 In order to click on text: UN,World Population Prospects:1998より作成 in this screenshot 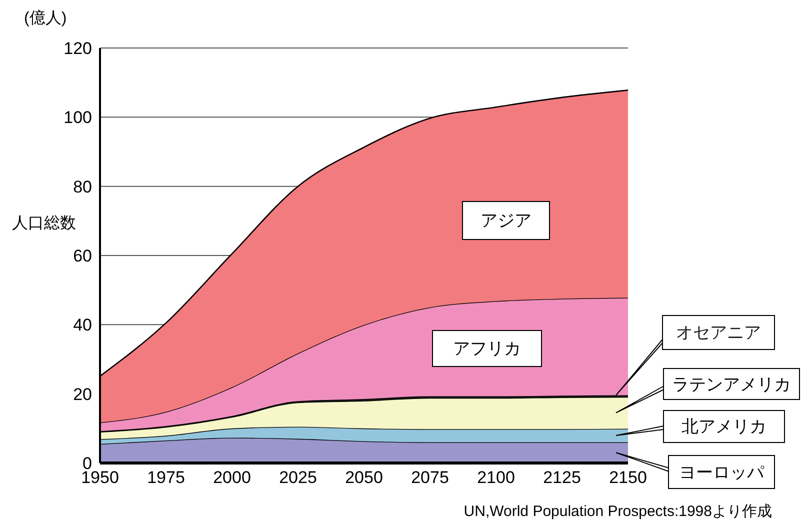, I will do `click(618, 511)`.